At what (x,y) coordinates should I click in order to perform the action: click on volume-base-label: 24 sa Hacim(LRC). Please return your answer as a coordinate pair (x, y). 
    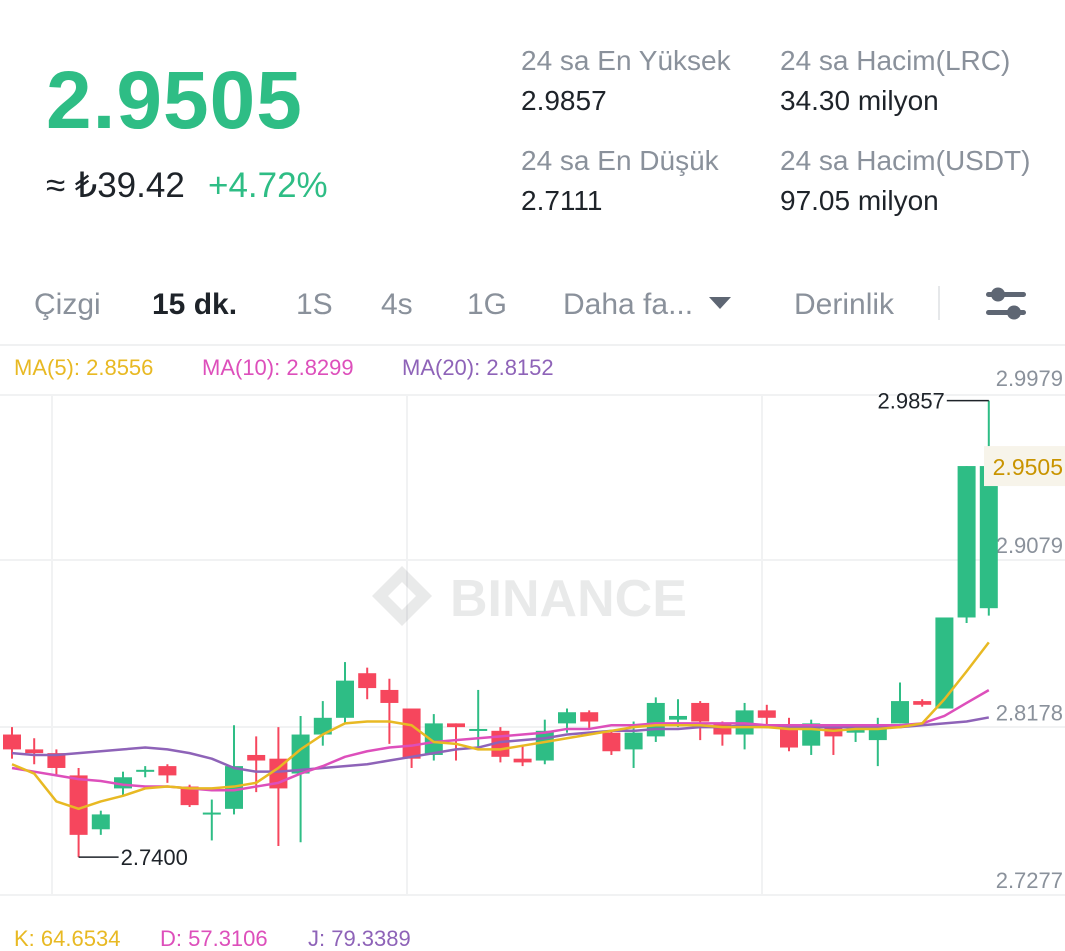
    Looking at the image, I should click on (895, 60).